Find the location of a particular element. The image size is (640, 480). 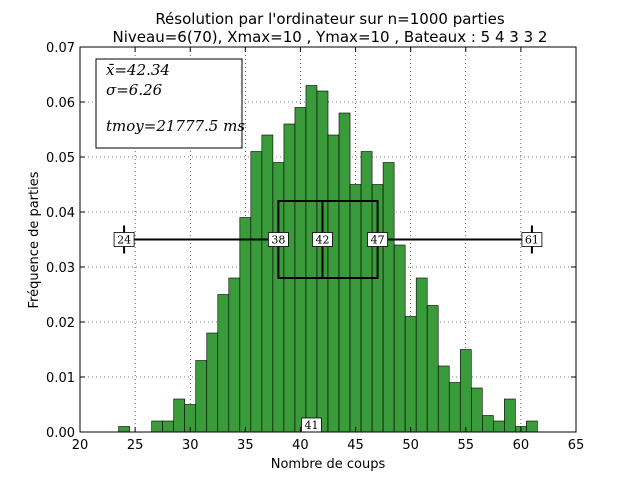

x-tick-label: 55 is located at coordinates (466, 445).